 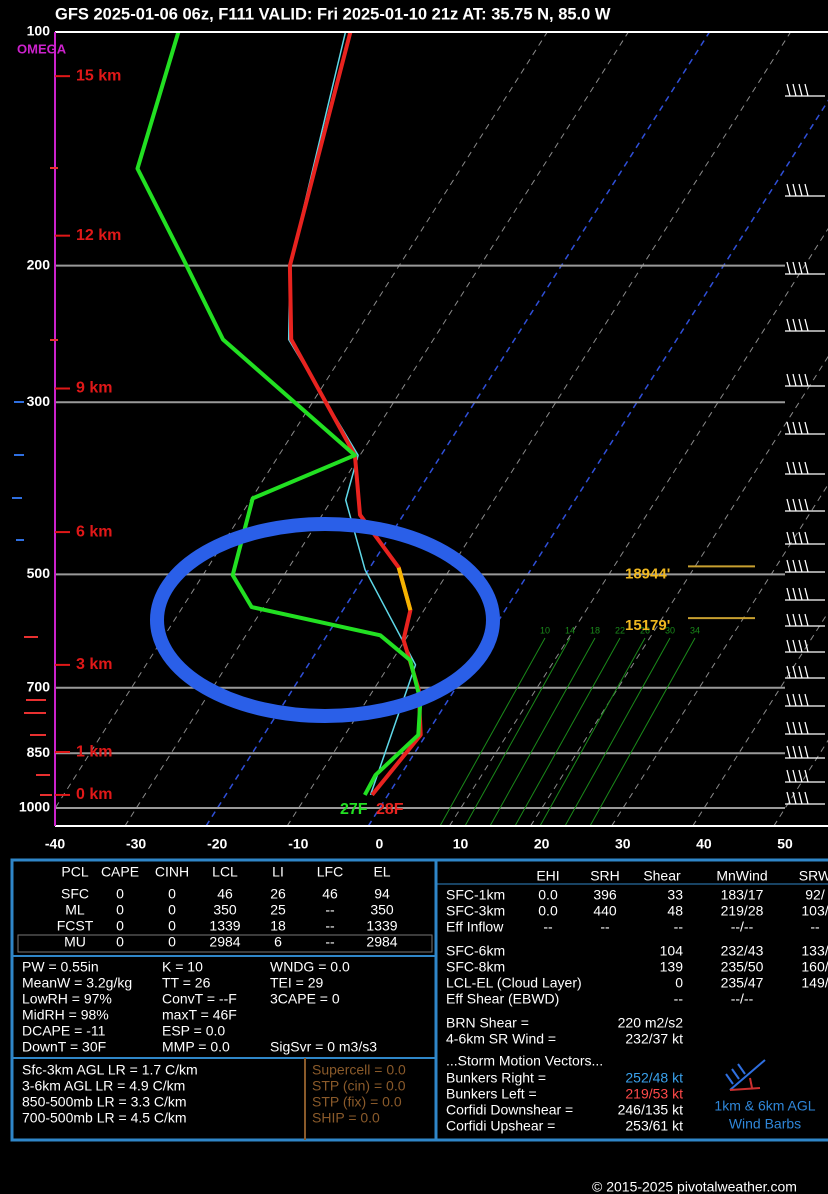 I want to click on barb-legend-icon, so click(x=745, y=1075).